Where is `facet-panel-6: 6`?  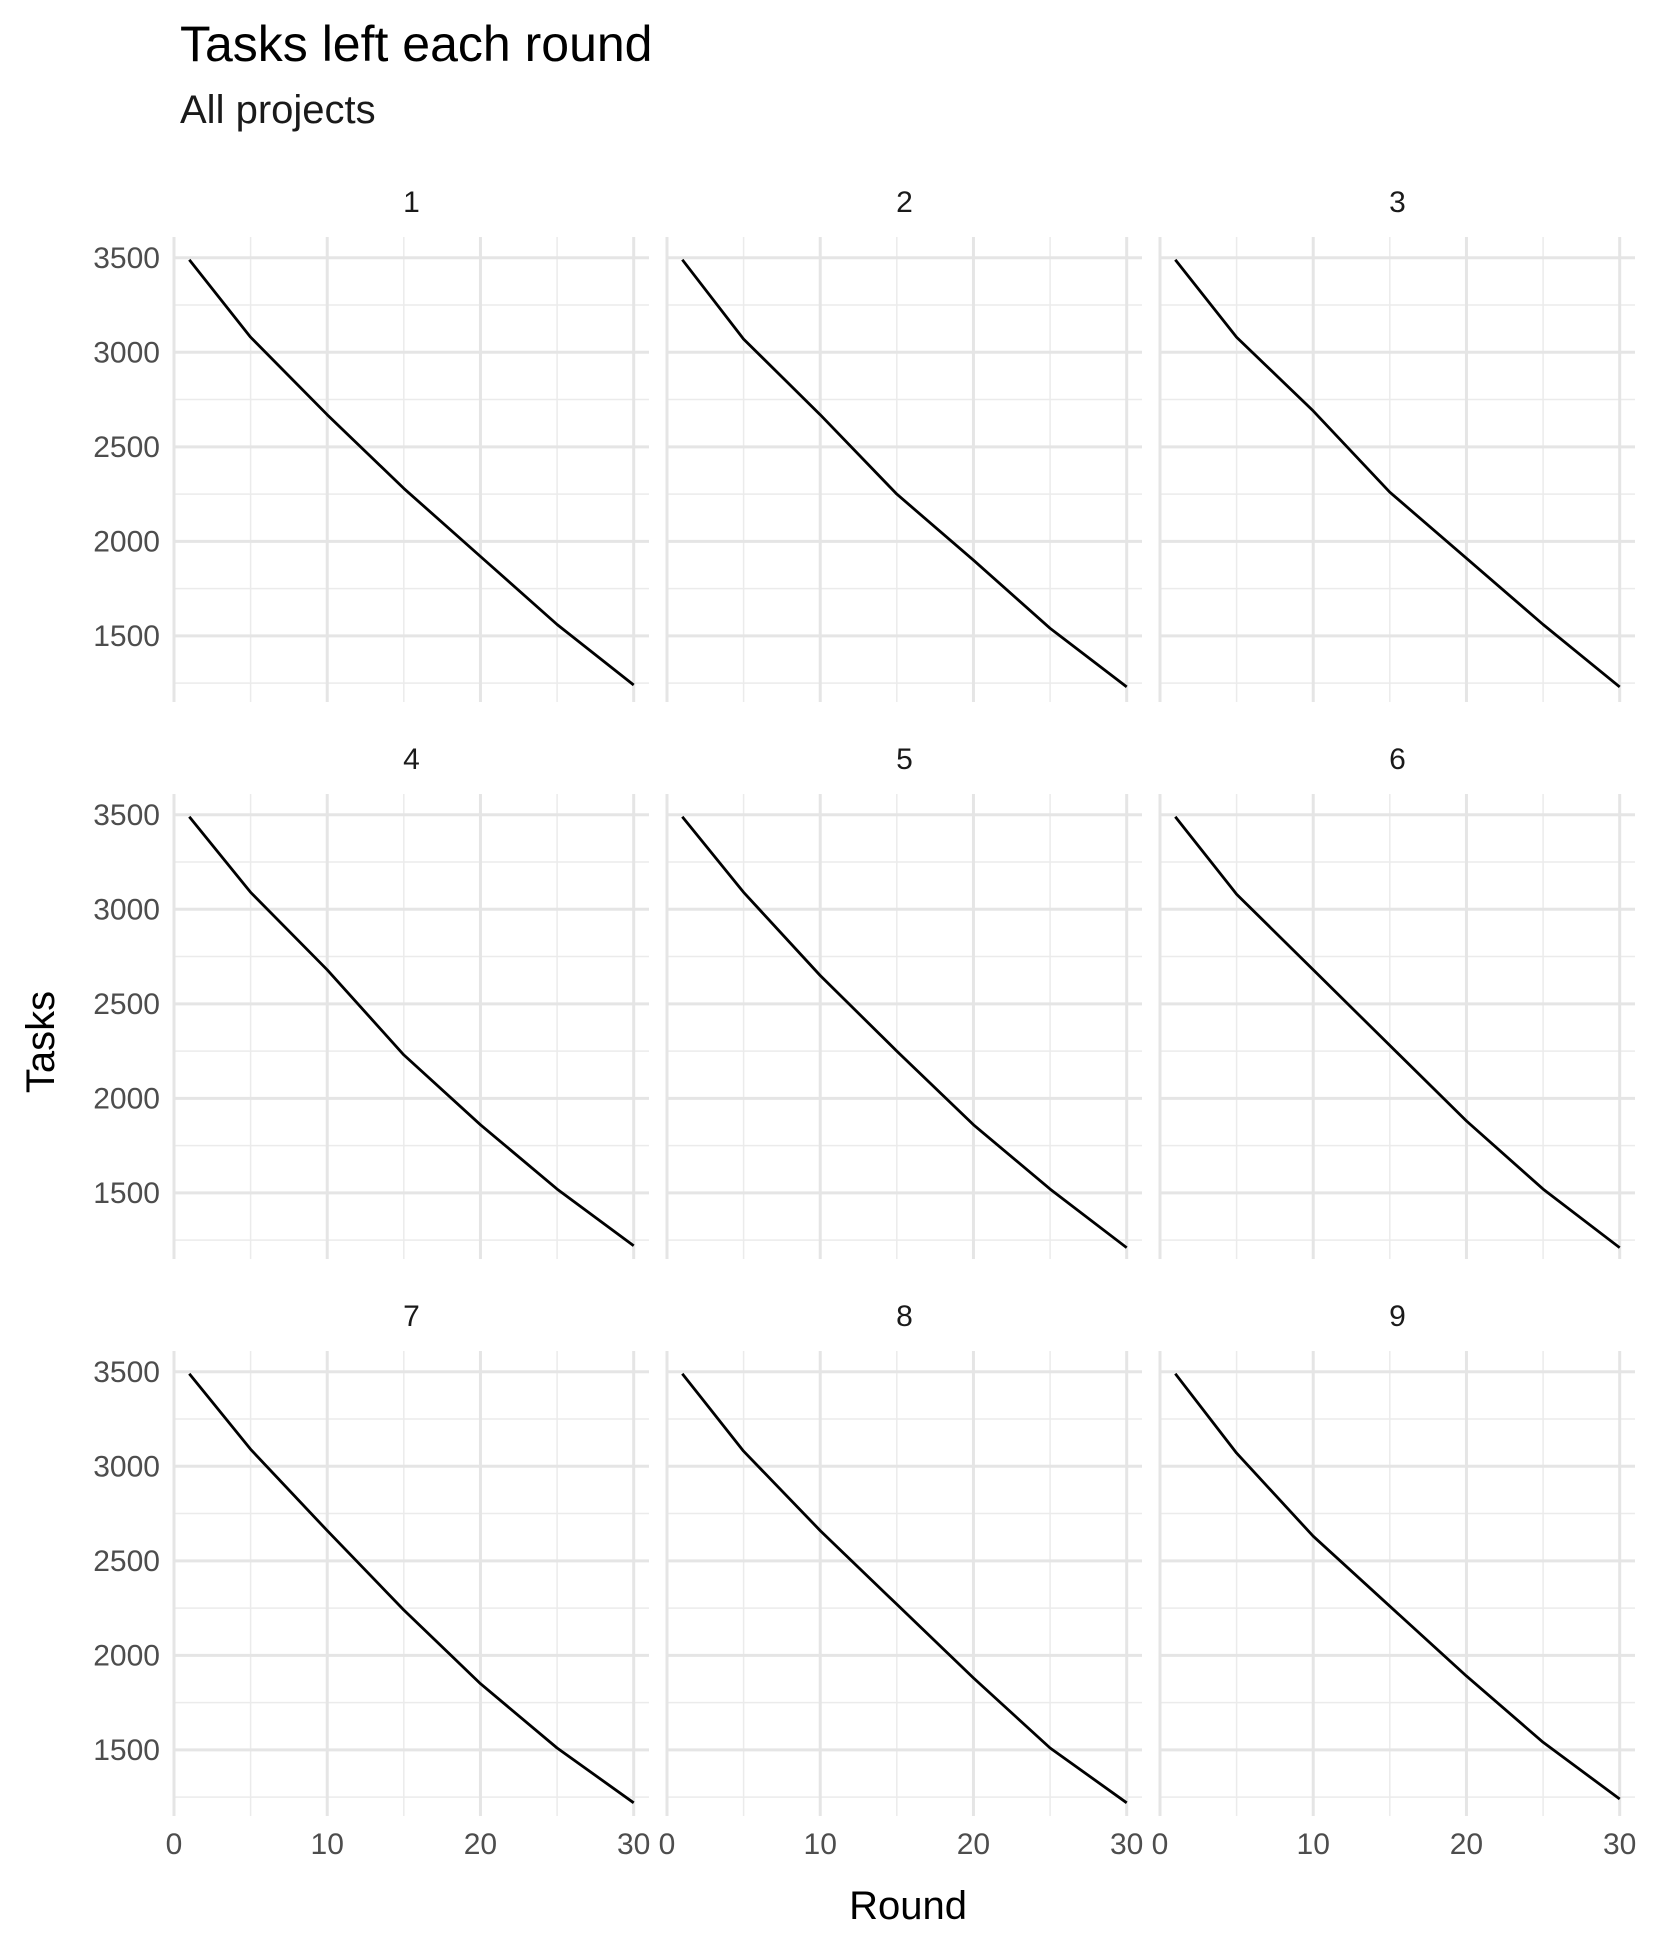
facet-panel-6: 6 is located at coordinates (1396, 1001).